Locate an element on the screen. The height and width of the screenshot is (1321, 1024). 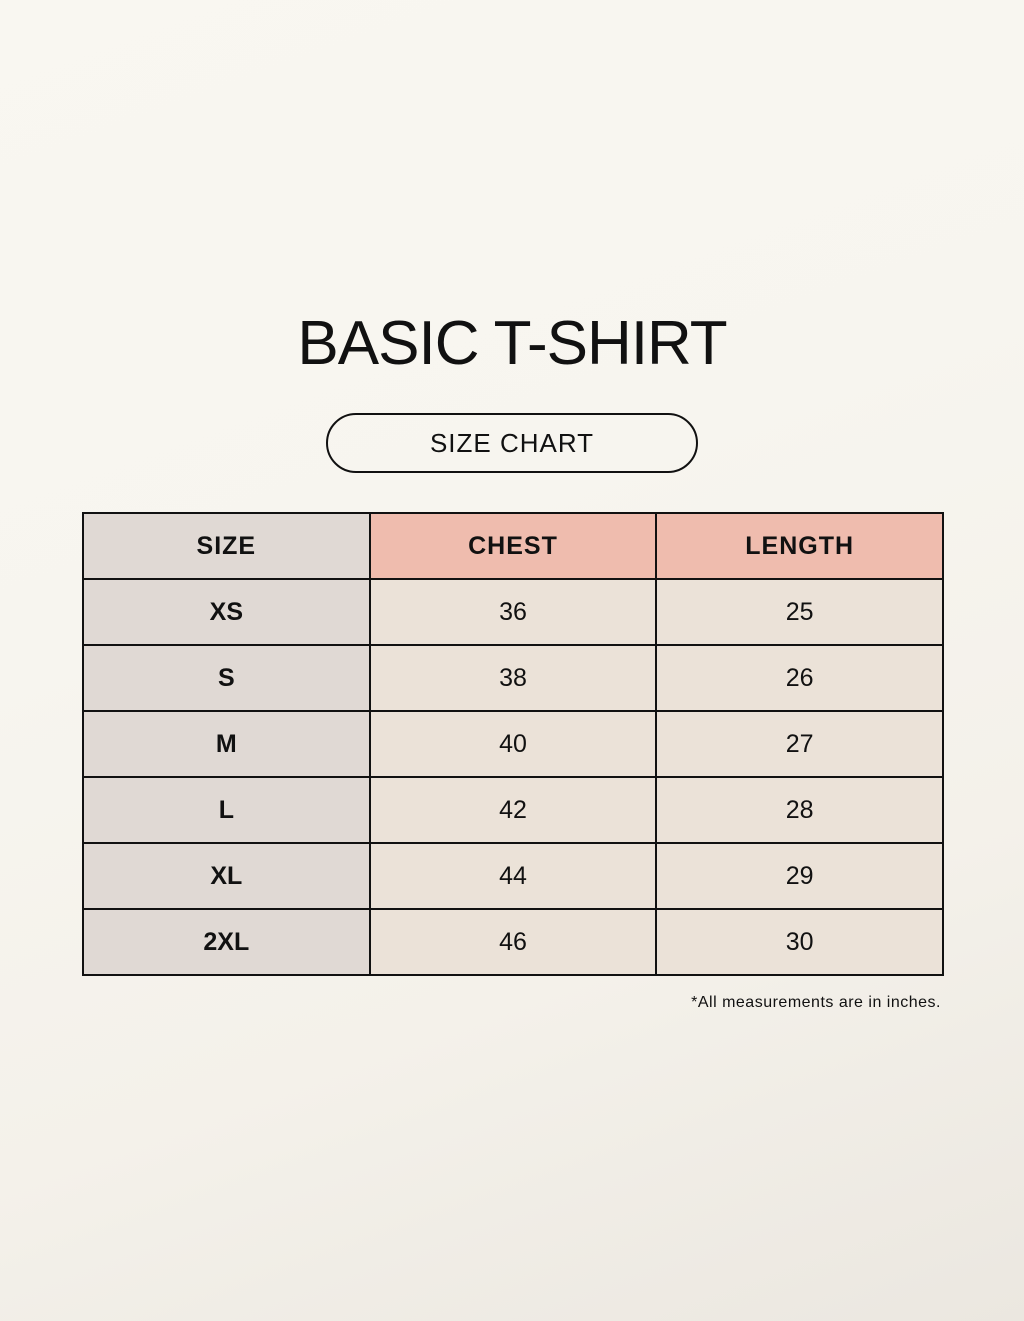
measurement-note: *All measurements are in inches. is located at coordinates (816, 1002).